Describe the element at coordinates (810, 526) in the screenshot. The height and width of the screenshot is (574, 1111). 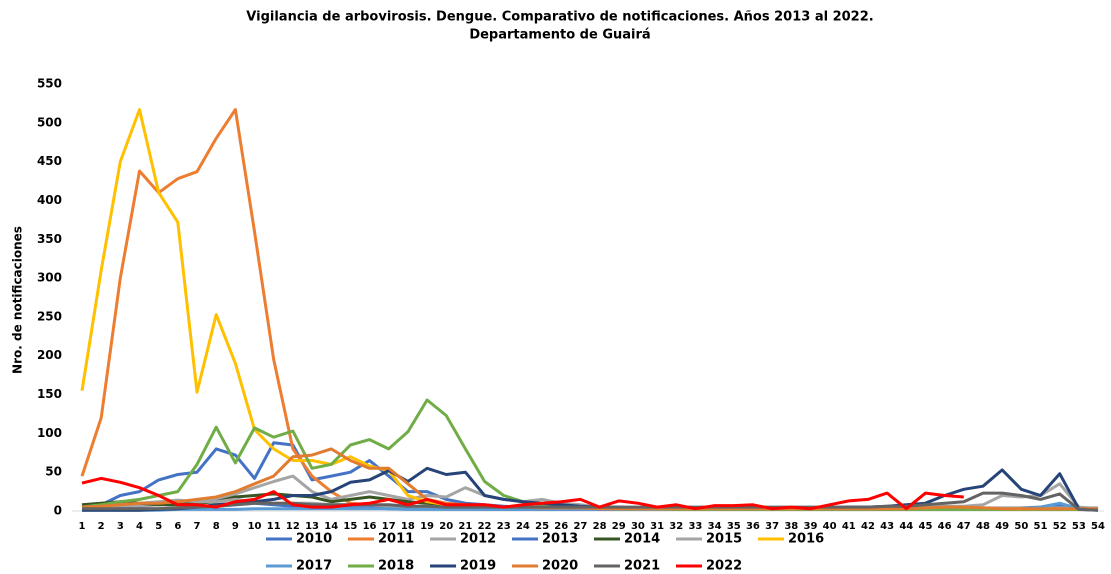
I see `x-tick-label: 39` at that location.